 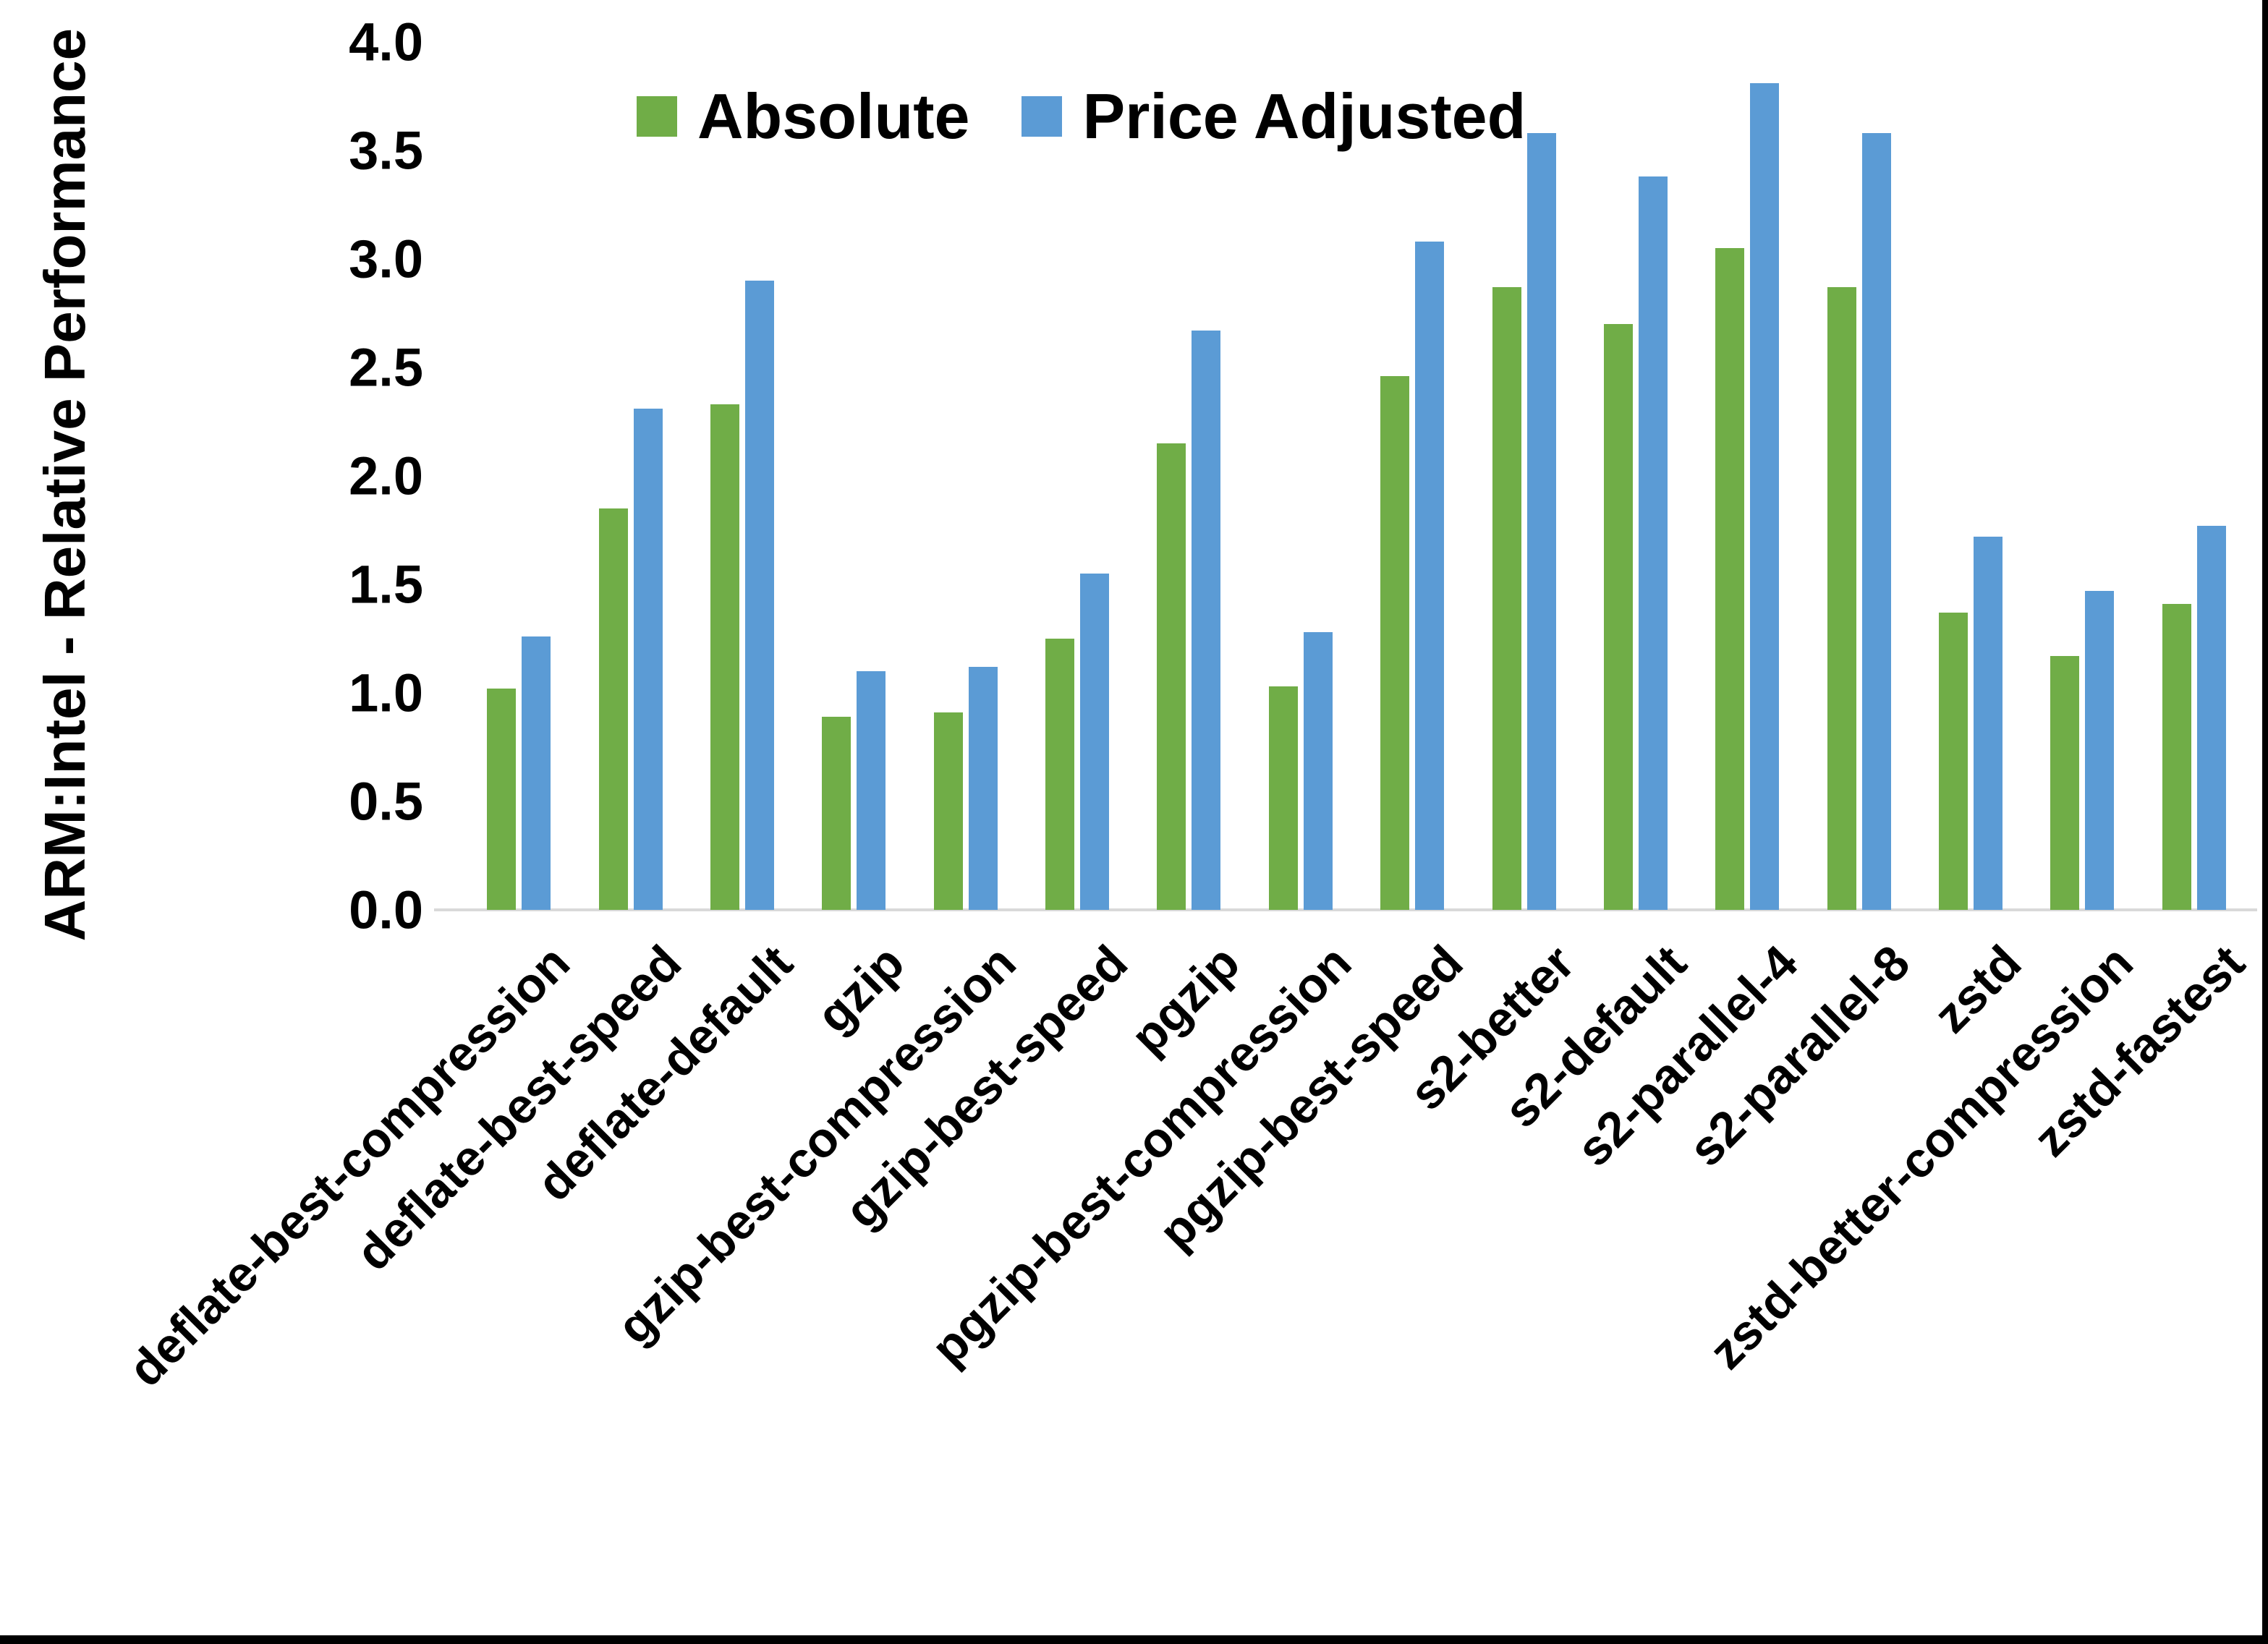 What do you see at coordinates (1430, 576) in the screenshot?
I see `bar-price-adjusted-pgzip-best-speed` at bounding box center [1430, 576].